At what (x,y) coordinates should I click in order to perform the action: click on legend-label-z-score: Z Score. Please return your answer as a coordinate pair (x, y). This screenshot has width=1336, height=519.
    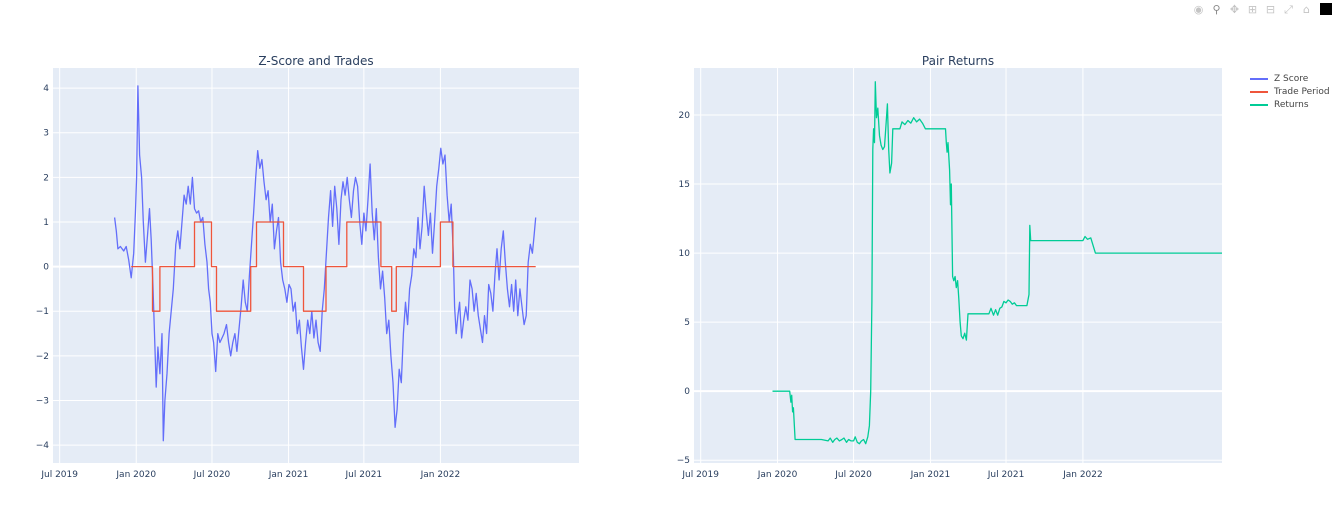
    Looking at the image, I should click on (1291, 78).